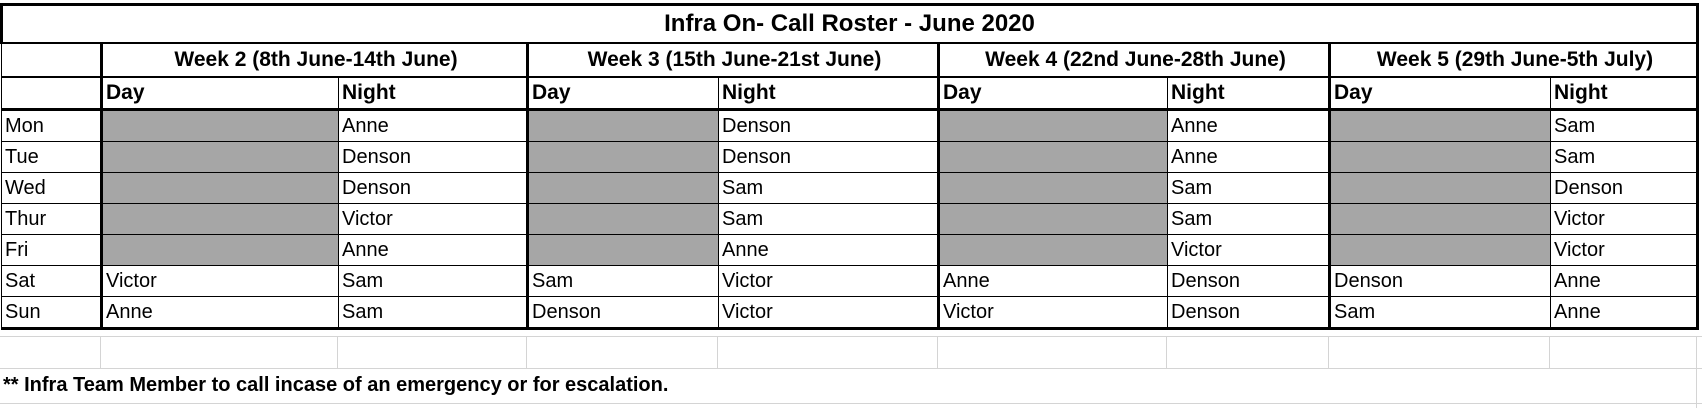 This screenshot has width=1702, height=408. I want to click on weekday-label: Wed, so click(51, 188).